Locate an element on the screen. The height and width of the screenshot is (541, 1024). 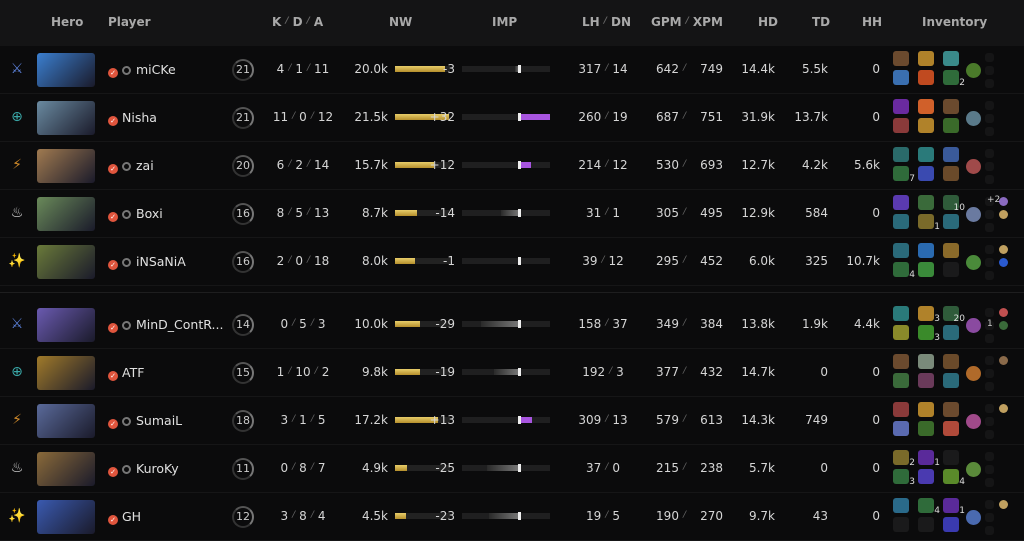
header-gpm-xpm: GPM / XPM is located at coordinates (687, 22).